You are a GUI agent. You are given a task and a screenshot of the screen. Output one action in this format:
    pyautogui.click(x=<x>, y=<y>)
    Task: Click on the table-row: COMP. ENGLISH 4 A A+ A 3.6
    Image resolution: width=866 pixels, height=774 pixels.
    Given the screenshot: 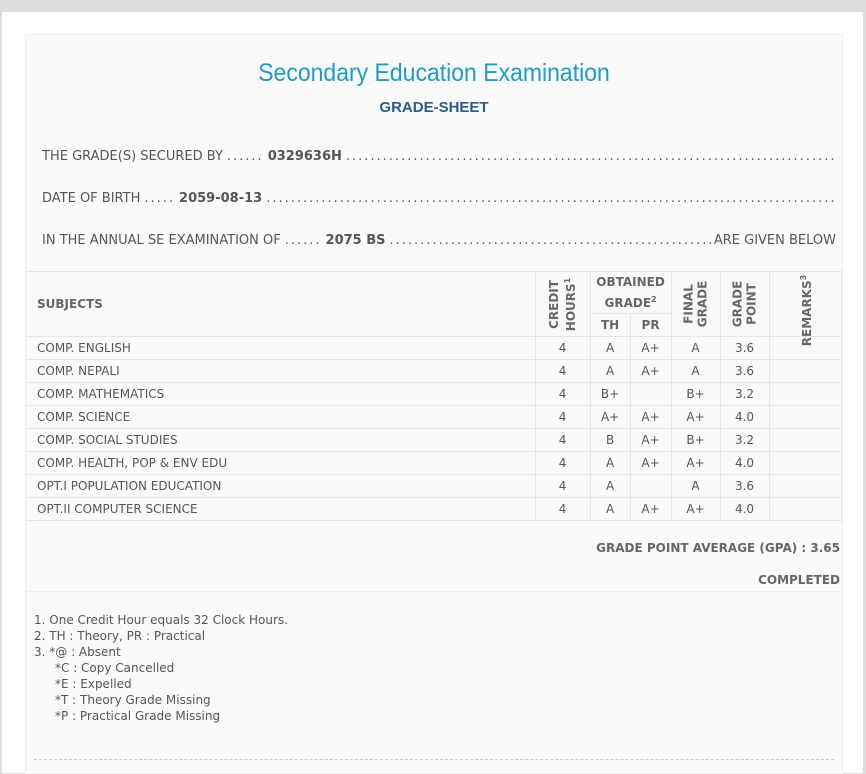 What is the action you would take?
    pyautogui.click(x=434, y=348)
    